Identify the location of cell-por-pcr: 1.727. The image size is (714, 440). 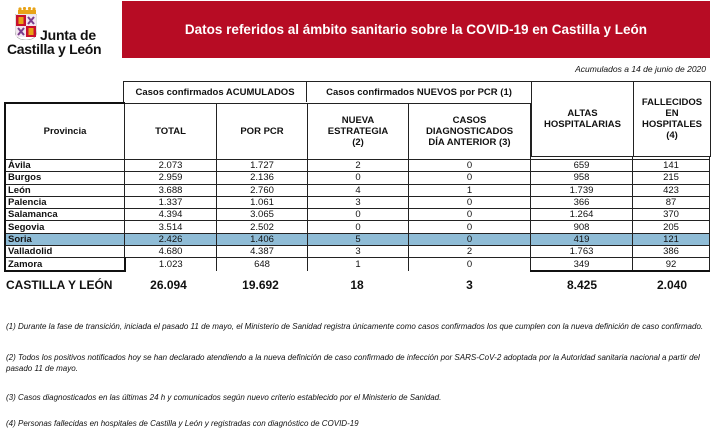
(262, 165).